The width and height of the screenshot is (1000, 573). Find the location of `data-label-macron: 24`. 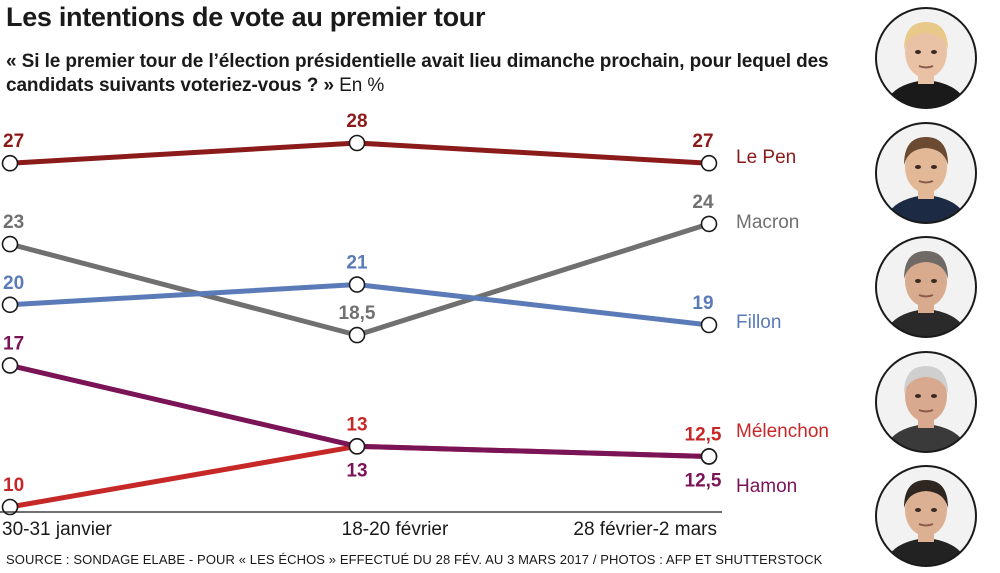

data-label-macron: 24 is located at coordinates (703, 202).